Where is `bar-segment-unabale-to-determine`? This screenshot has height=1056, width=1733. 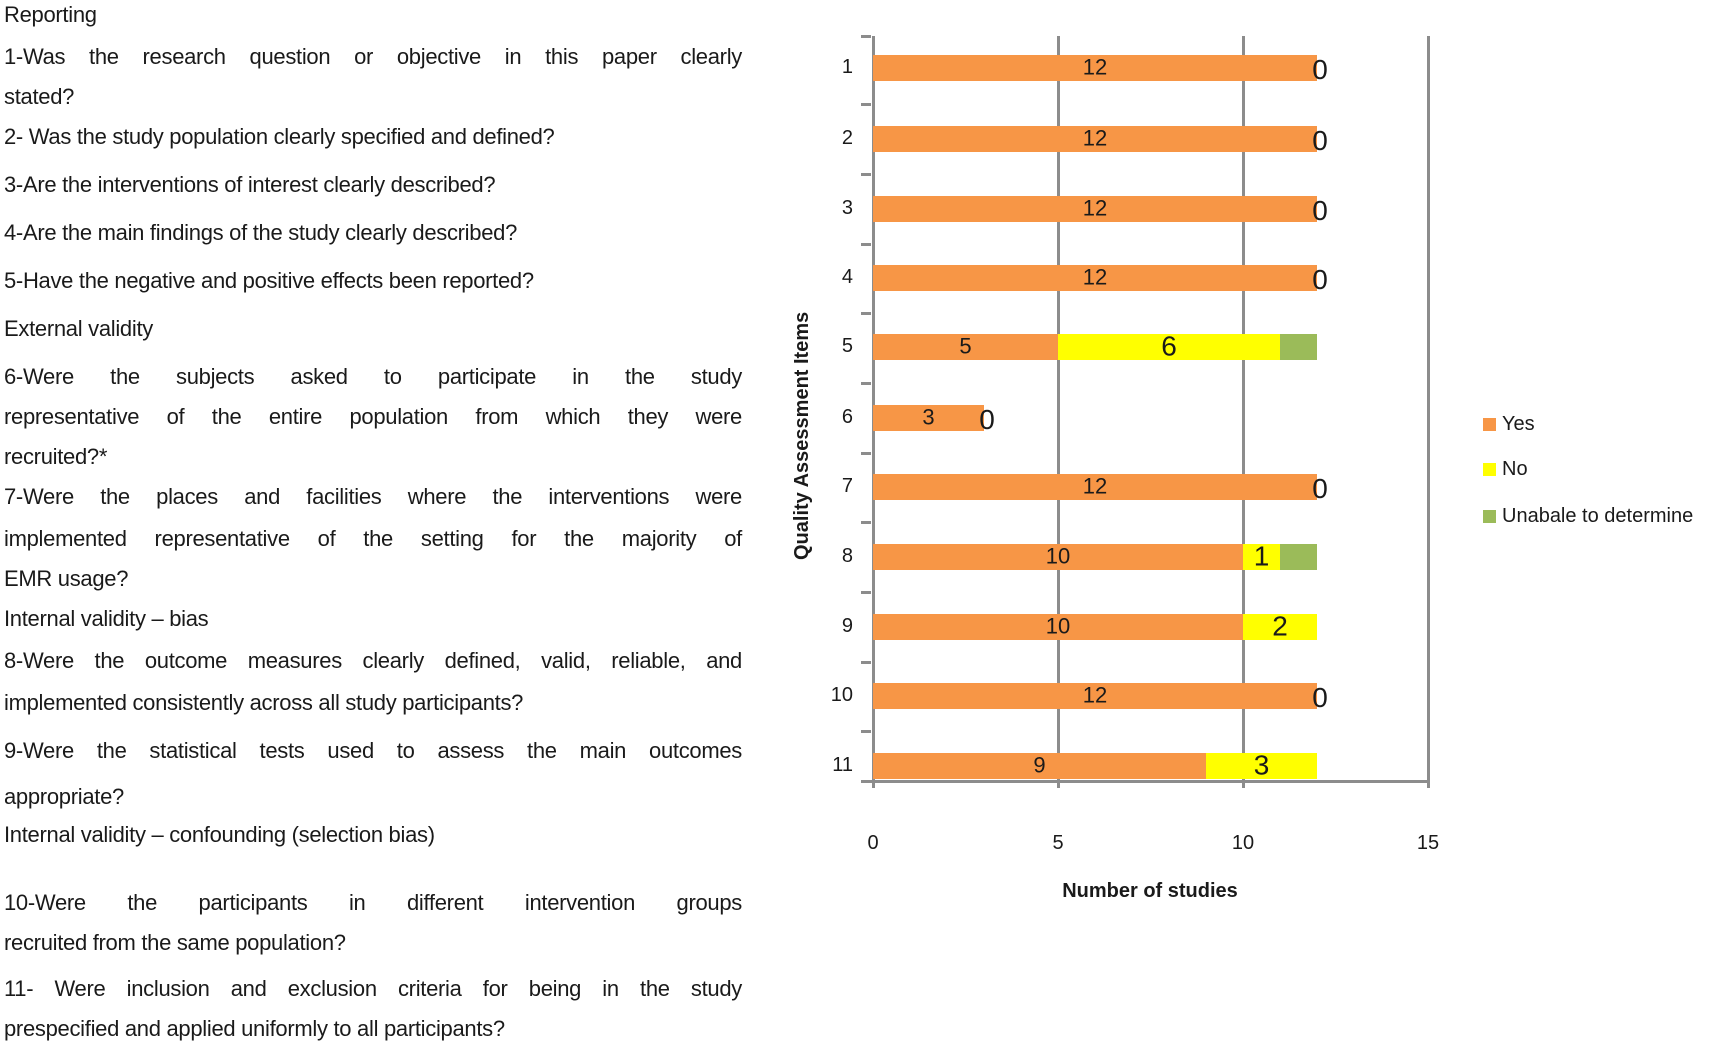 bar-segment-unabale-to-determine is located at coordinates (1298, 347).